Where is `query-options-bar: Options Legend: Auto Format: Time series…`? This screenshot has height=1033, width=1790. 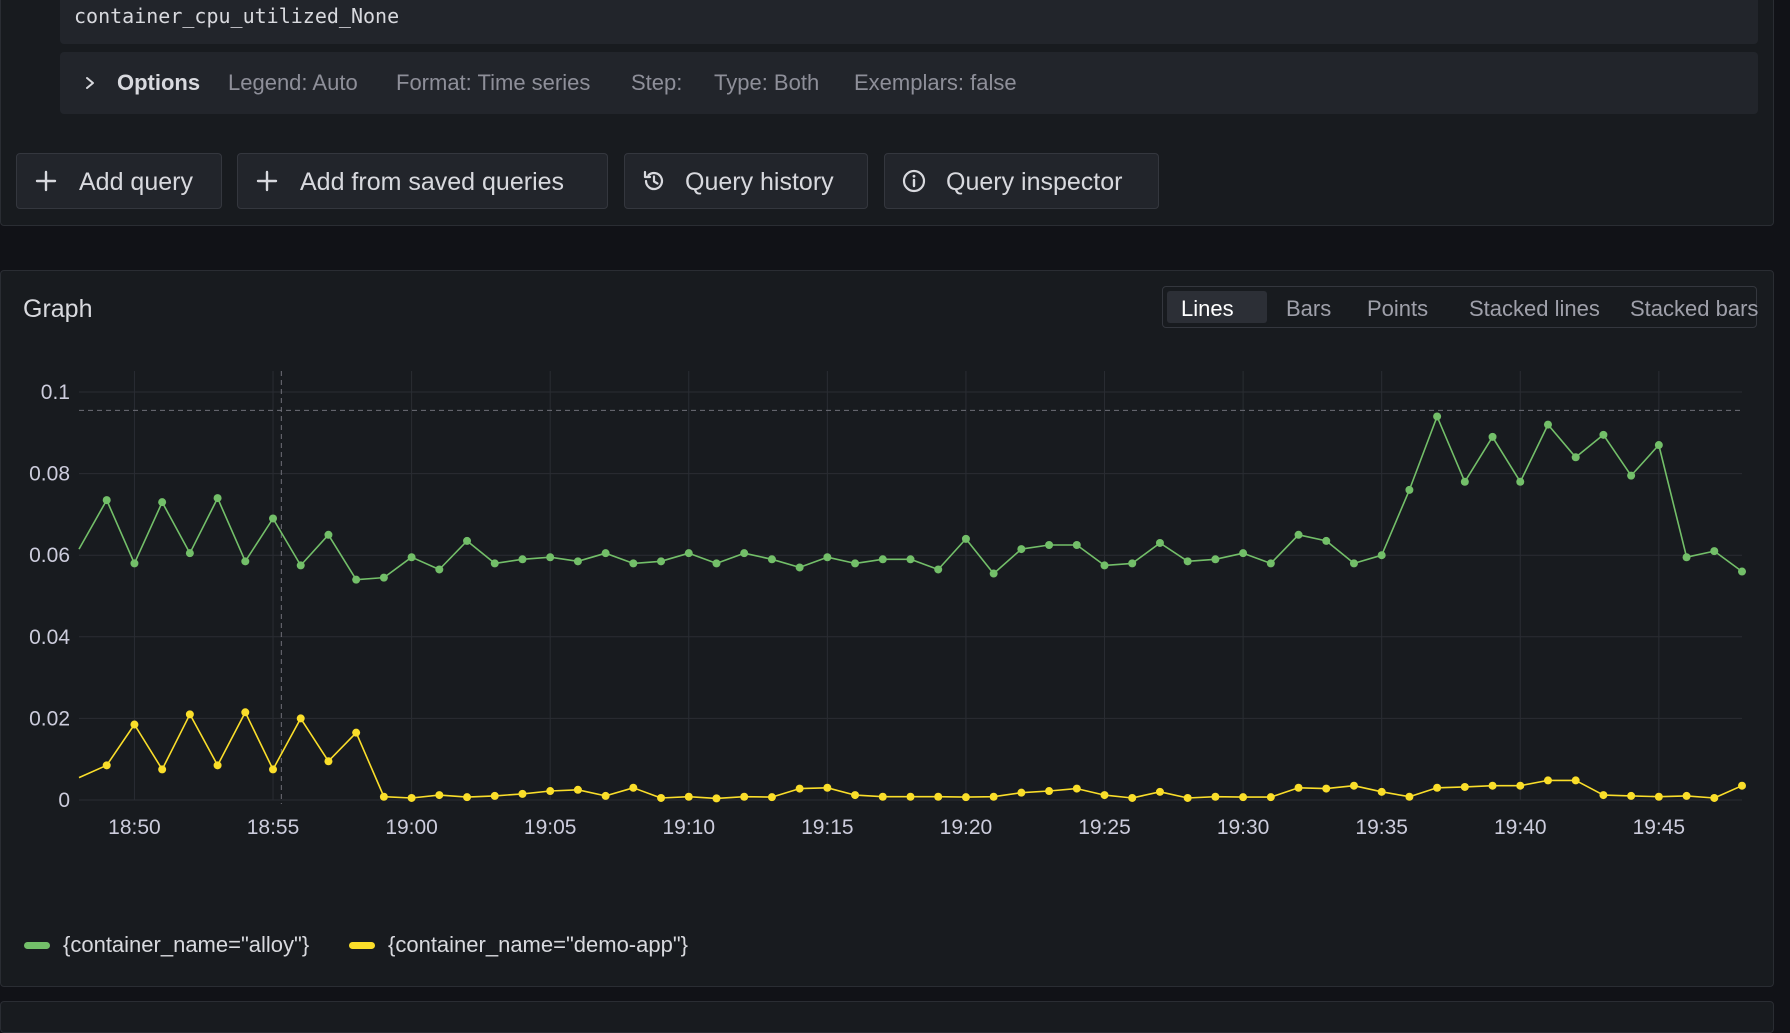
query-options-bar: Options Legend: Auto Format: Time series… is located at coordinates (909, 83).